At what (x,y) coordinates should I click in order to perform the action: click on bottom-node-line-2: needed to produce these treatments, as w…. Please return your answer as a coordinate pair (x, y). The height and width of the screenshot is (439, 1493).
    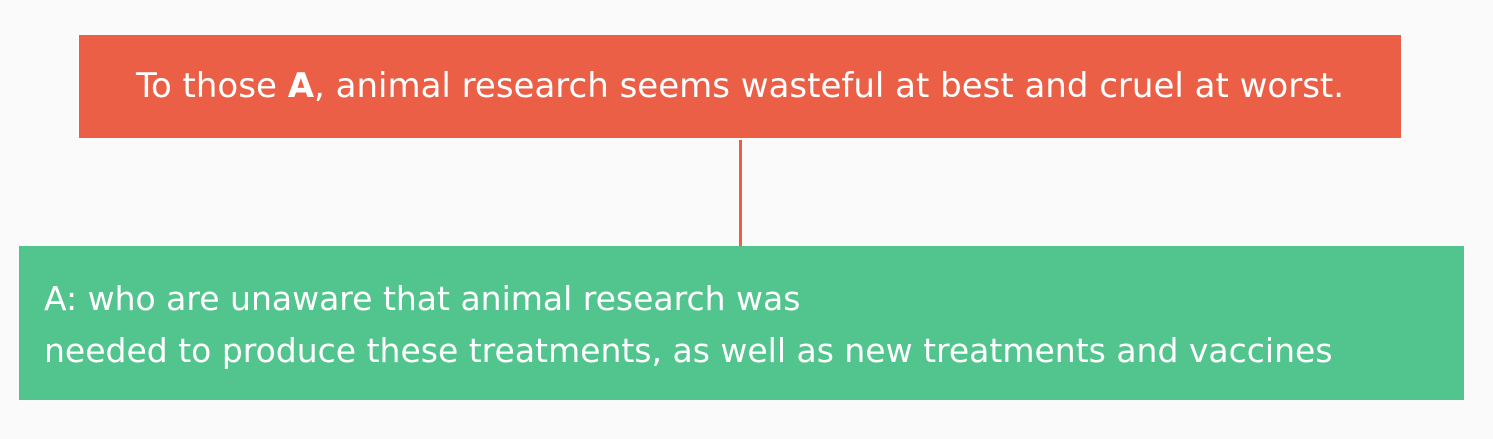
    Looking at the image, I should click on (688, 350).